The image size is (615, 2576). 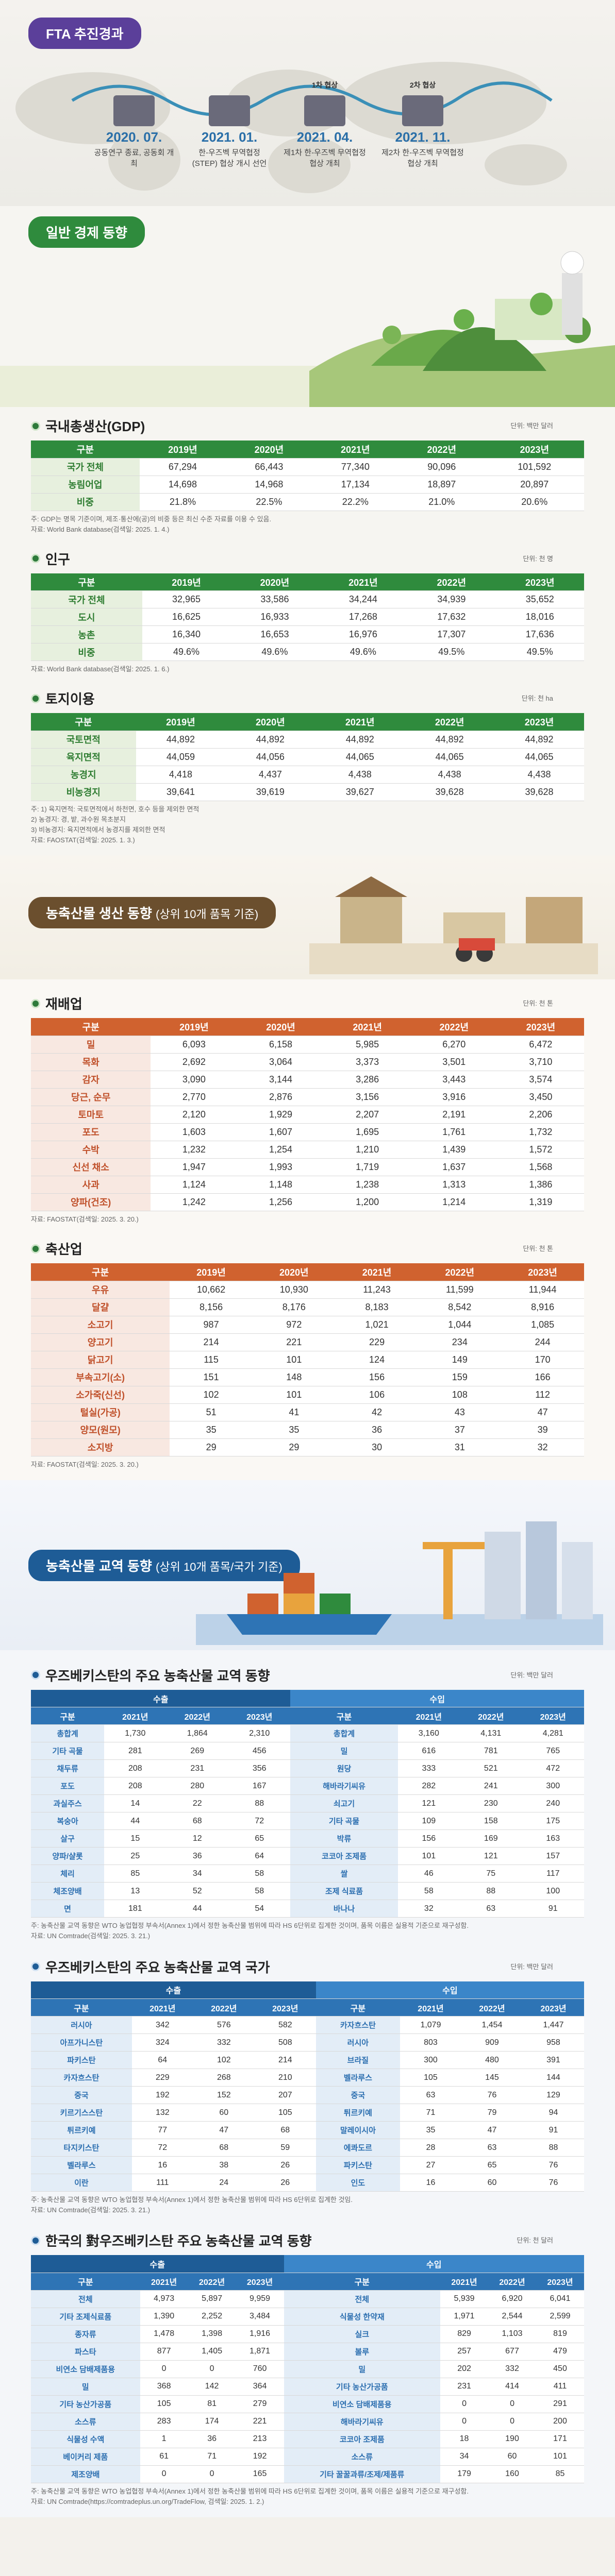 What do you see at coordinates (460, 1290) in the screenshot?
I see `cell: 11,599` at bounding box center [460, 1290].